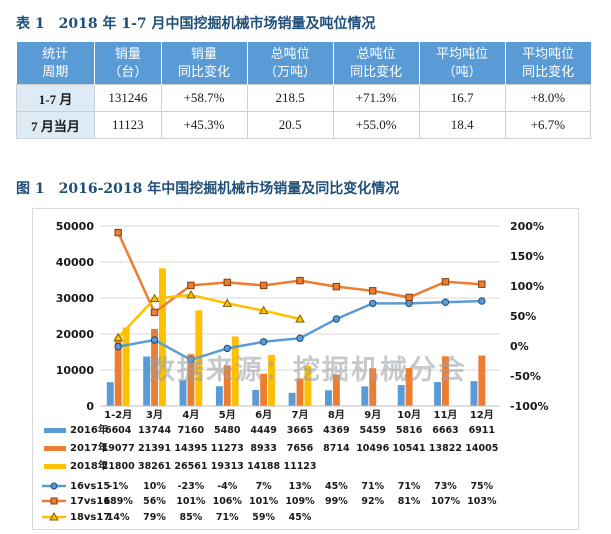 The width and height of the screenshot is (611, 534). What do you see at coordinates (527, 256) in the screenshot?
I see `y-right-tick-label: 150%` at bounding box center [527, 256].